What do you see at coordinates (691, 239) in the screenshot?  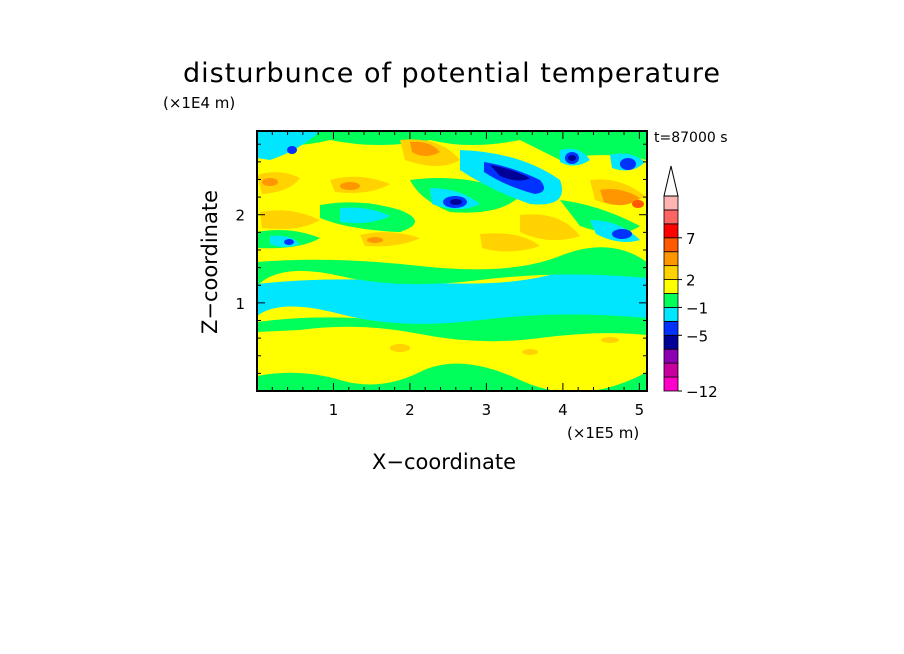 I see `colorbar-label: 7` at bounding box center [691, 239].